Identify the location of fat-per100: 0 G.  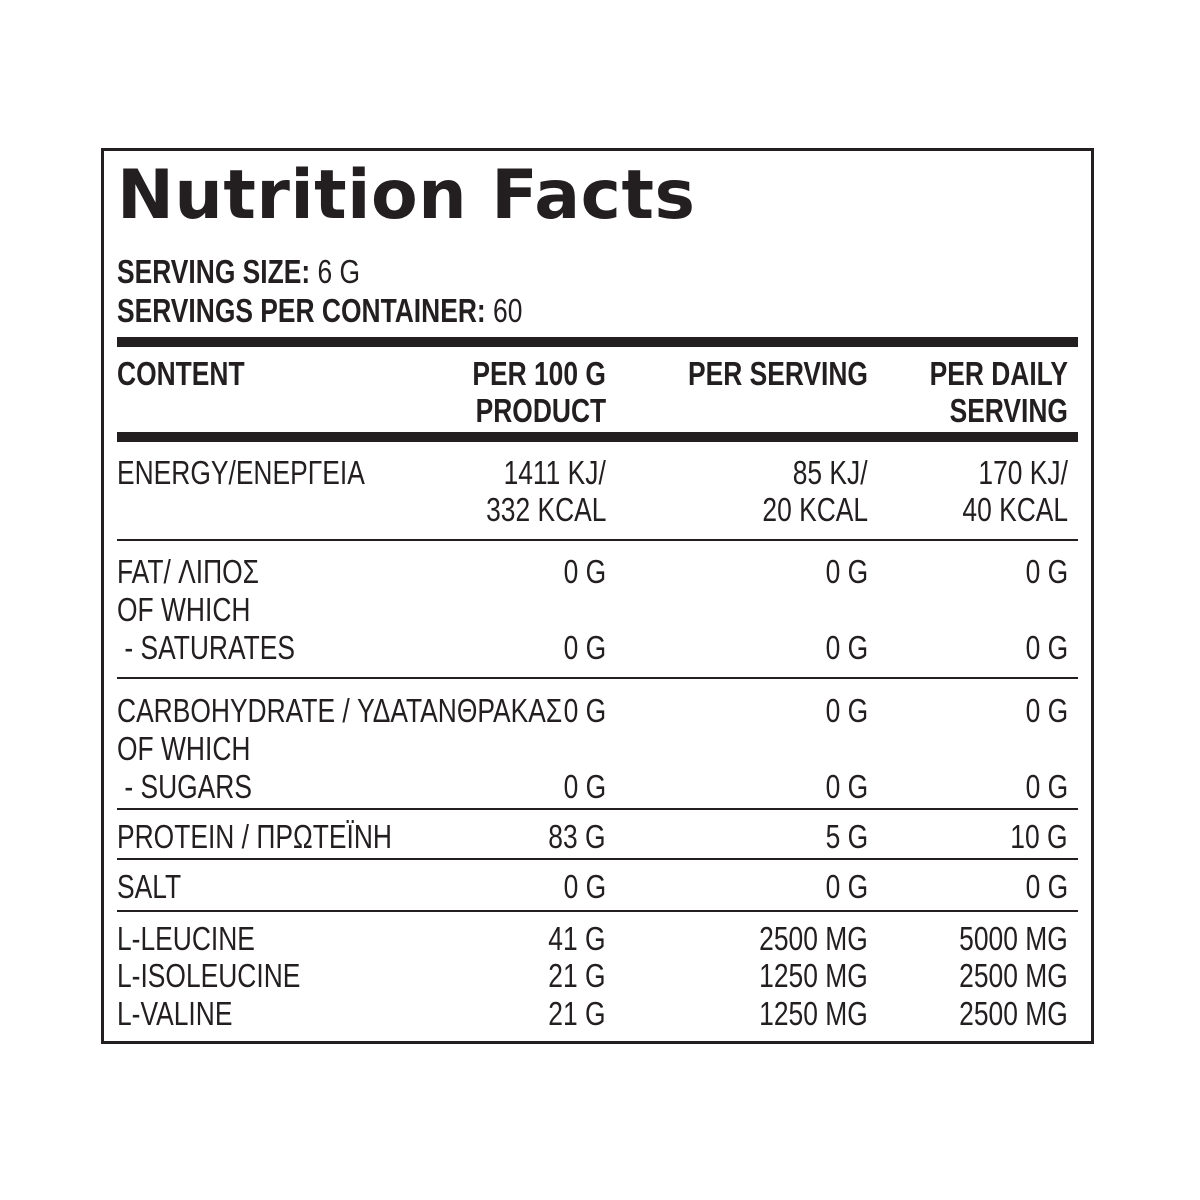
(584, 571).